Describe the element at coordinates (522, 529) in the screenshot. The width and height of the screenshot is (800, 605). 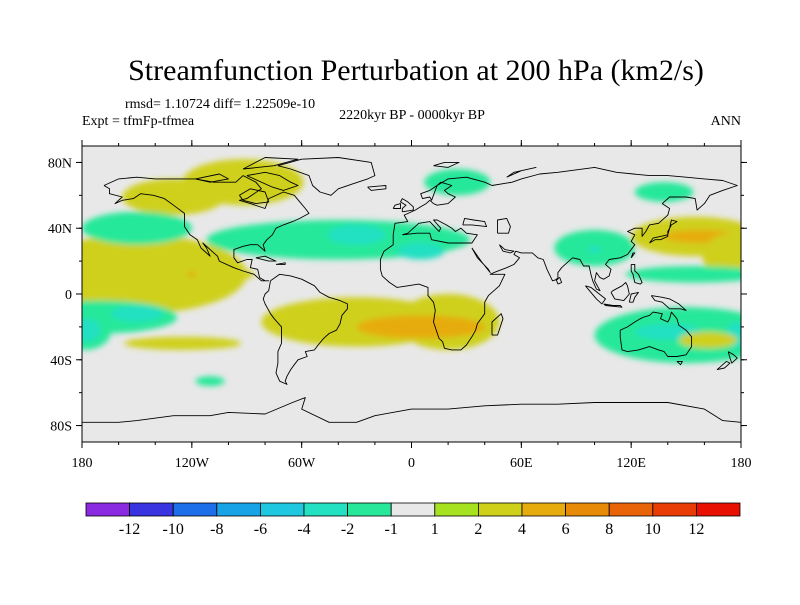
I see `colorbar-label: 4` at that location.